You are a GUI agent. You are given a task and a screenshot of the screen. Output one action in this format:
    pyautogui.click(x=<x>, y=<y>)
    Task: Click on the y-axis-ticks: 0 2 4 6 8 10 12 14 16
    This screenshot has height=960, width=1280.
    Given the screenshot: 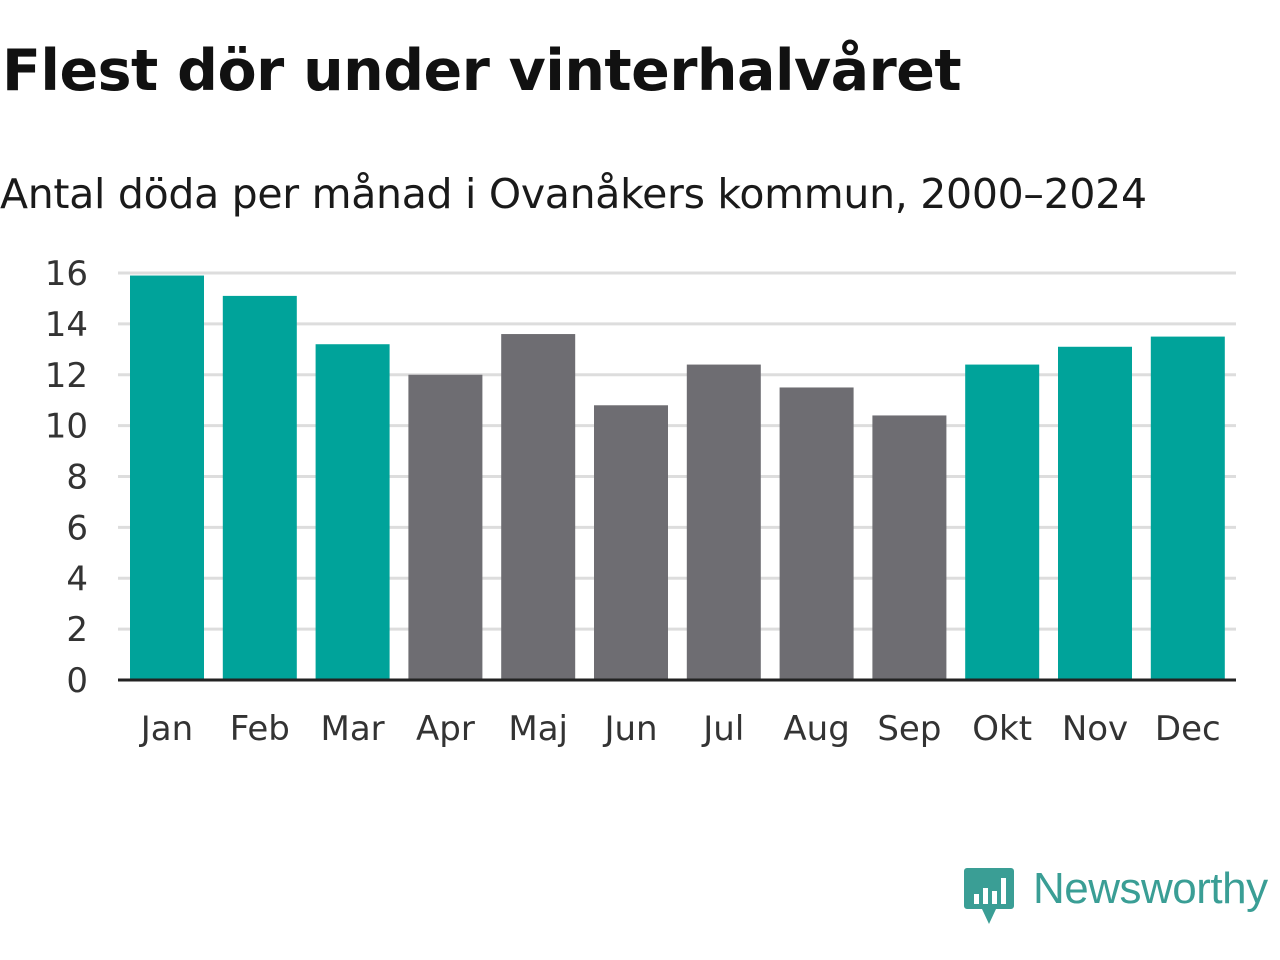 What is the action you would take?
    pyautogui.click(x=66, y=477)
    